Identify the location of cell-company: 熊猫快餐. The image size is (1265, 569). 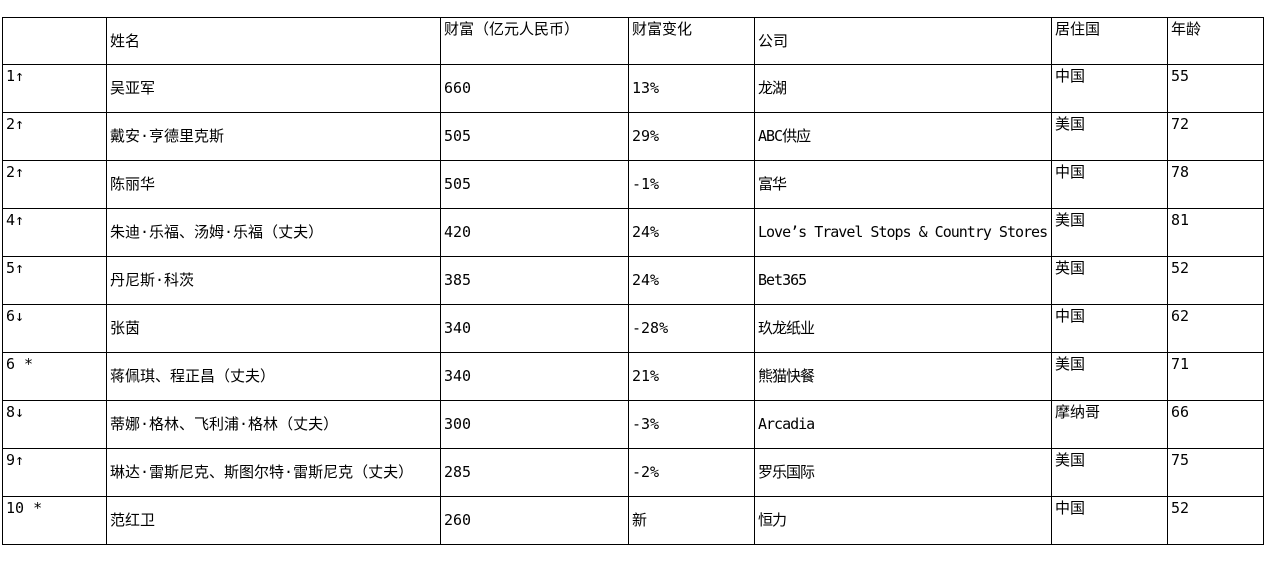
(903, 376).